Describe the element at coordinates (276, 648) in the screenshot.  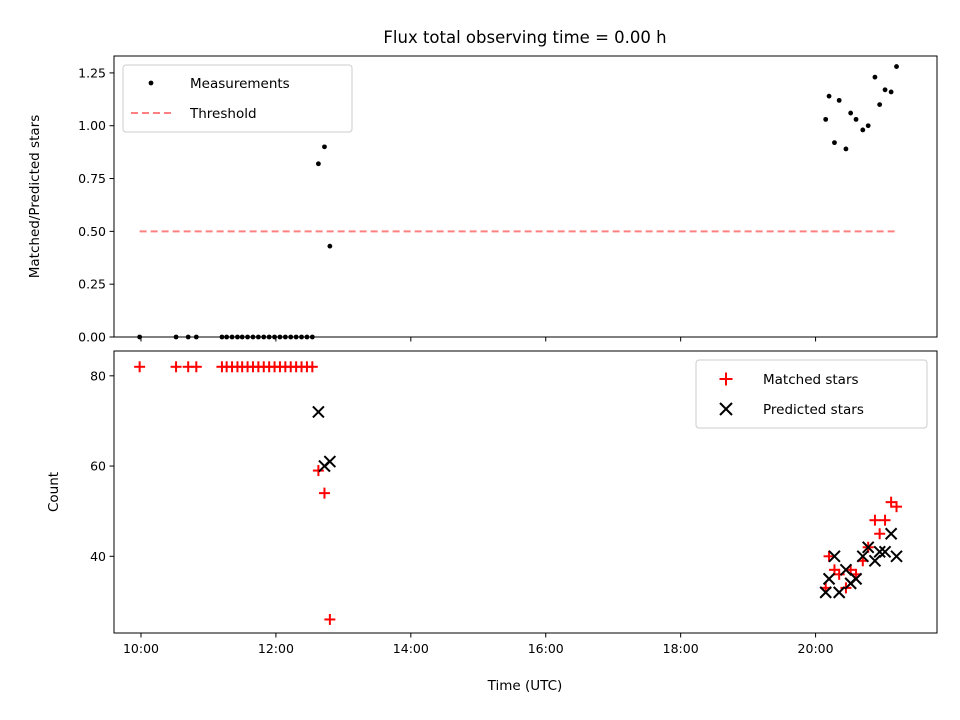
I see `x-tick-label: 12:00` at that location.